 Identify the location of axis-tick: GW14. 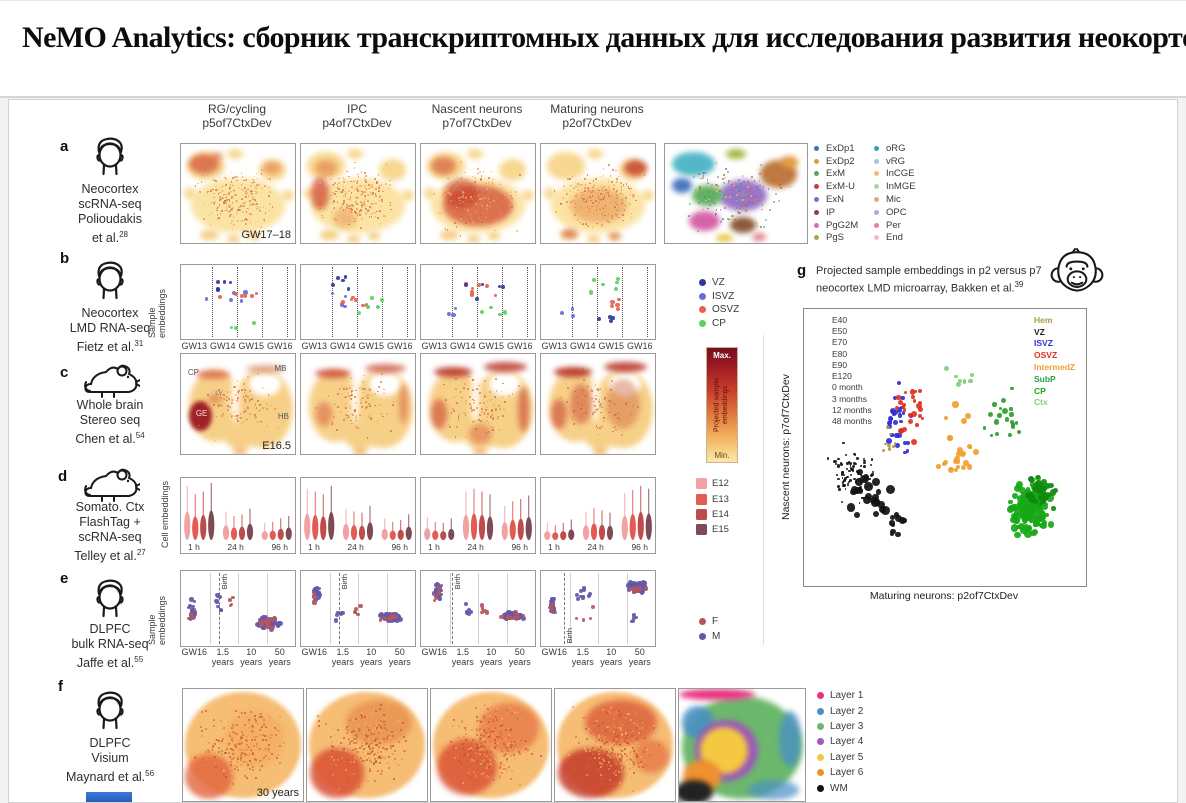
(342, 346).